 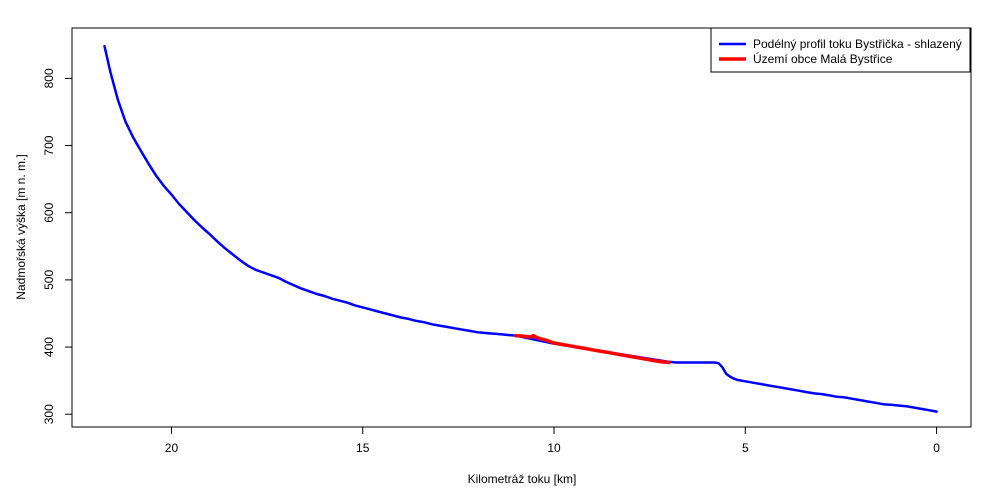 What do you see at coordinates (49, 145) in the screenshot?
I see `y-tick-label: 700` at bounding box center [49, 145].